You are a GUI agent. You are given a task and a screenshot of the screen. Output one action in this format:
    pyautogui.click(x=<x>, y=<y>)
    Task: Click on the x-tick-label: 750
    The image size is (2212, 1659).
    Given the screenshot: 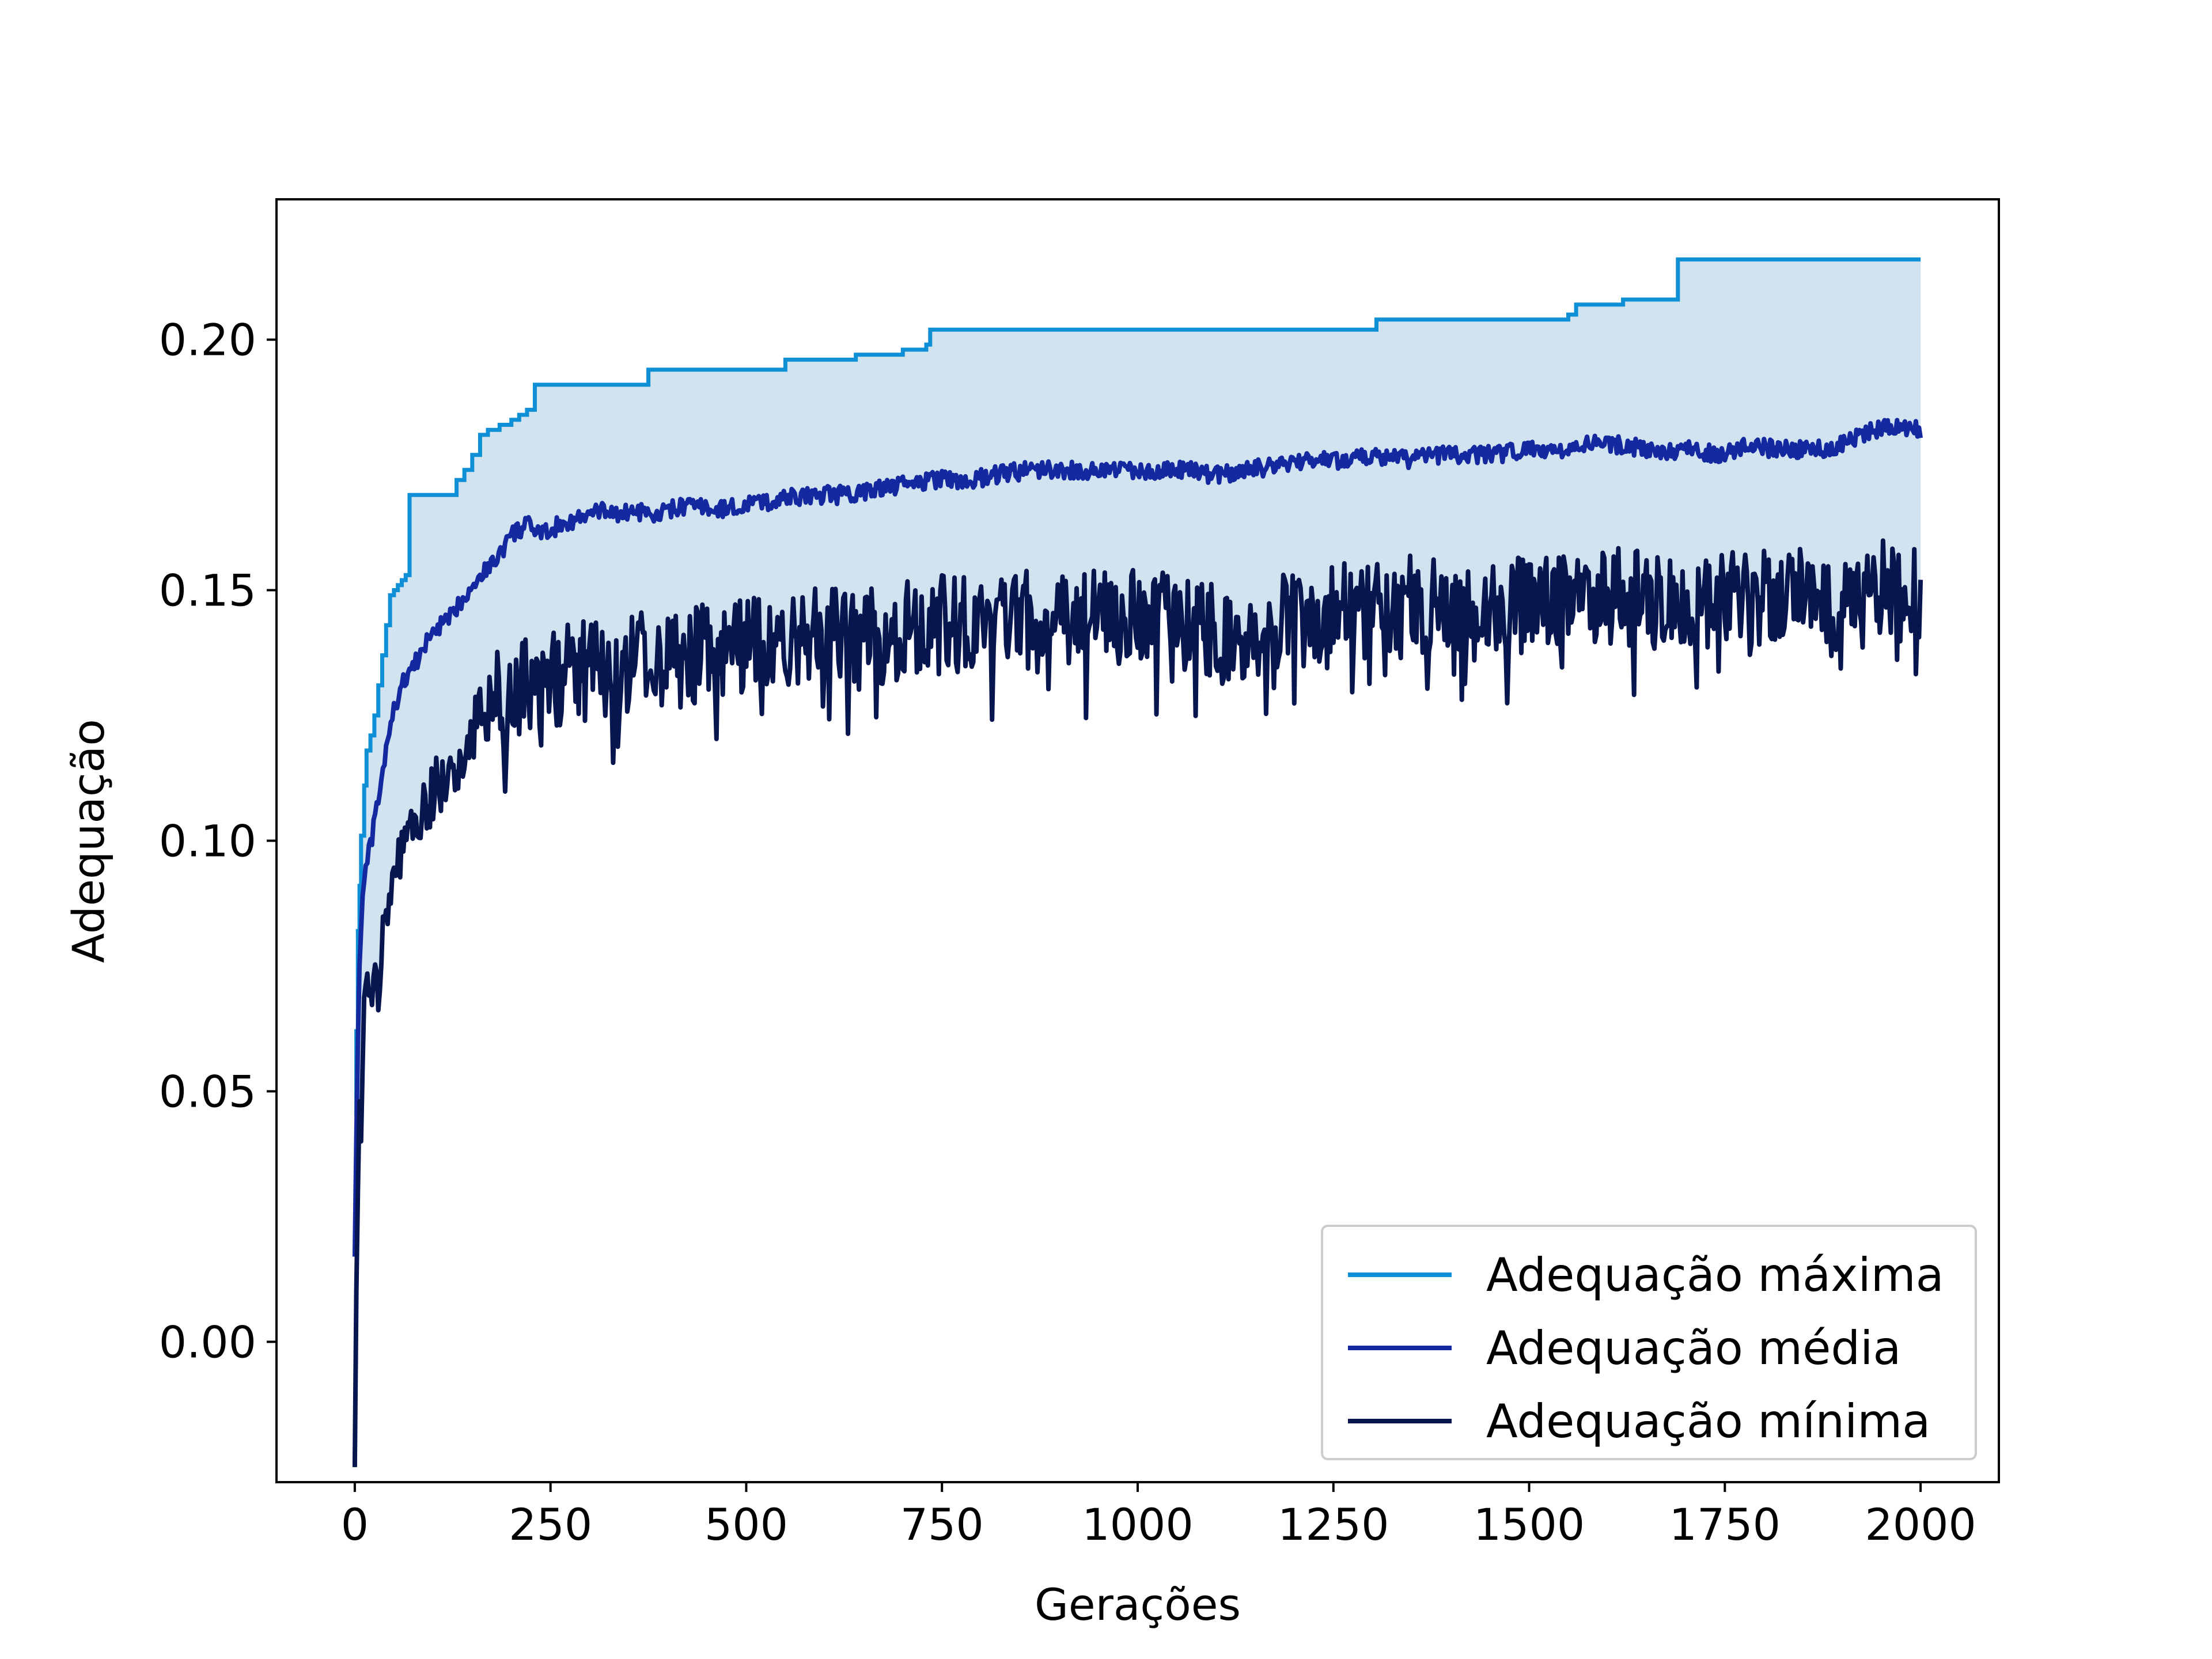 What is the action you would take?
    pyautogui.click(x=942, y=1524)
    